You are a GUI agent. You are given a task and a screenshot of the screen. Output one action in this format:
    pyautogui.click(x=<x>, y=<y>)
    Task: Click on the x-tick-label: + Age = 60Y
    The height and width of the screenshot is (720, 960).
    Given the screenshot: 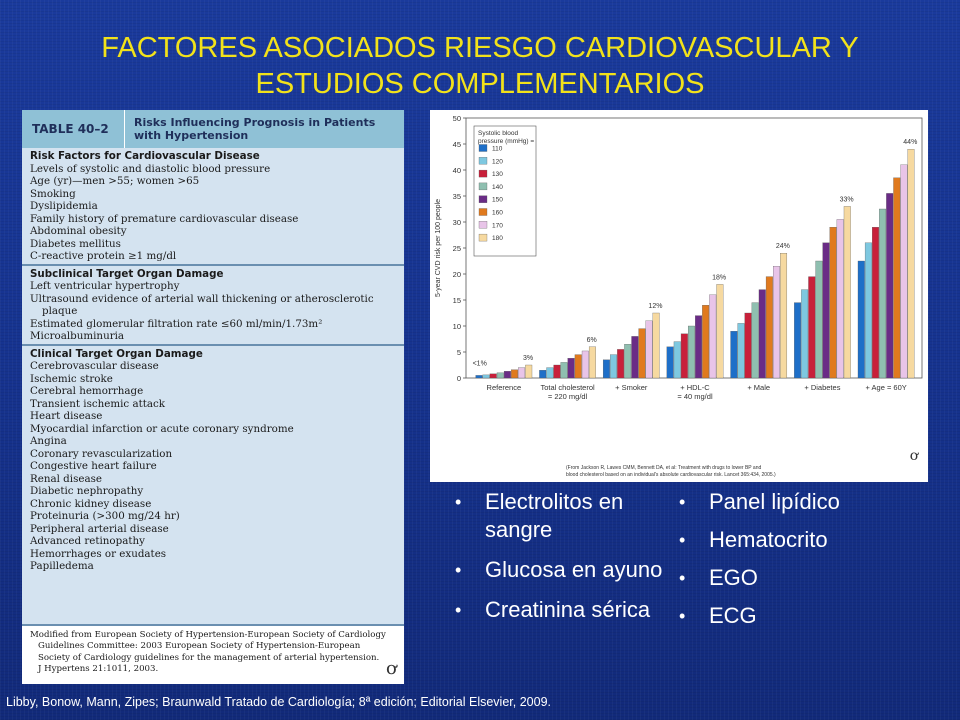 What is the action you would take?
    pyautogui.click(x=885, y=387)
    